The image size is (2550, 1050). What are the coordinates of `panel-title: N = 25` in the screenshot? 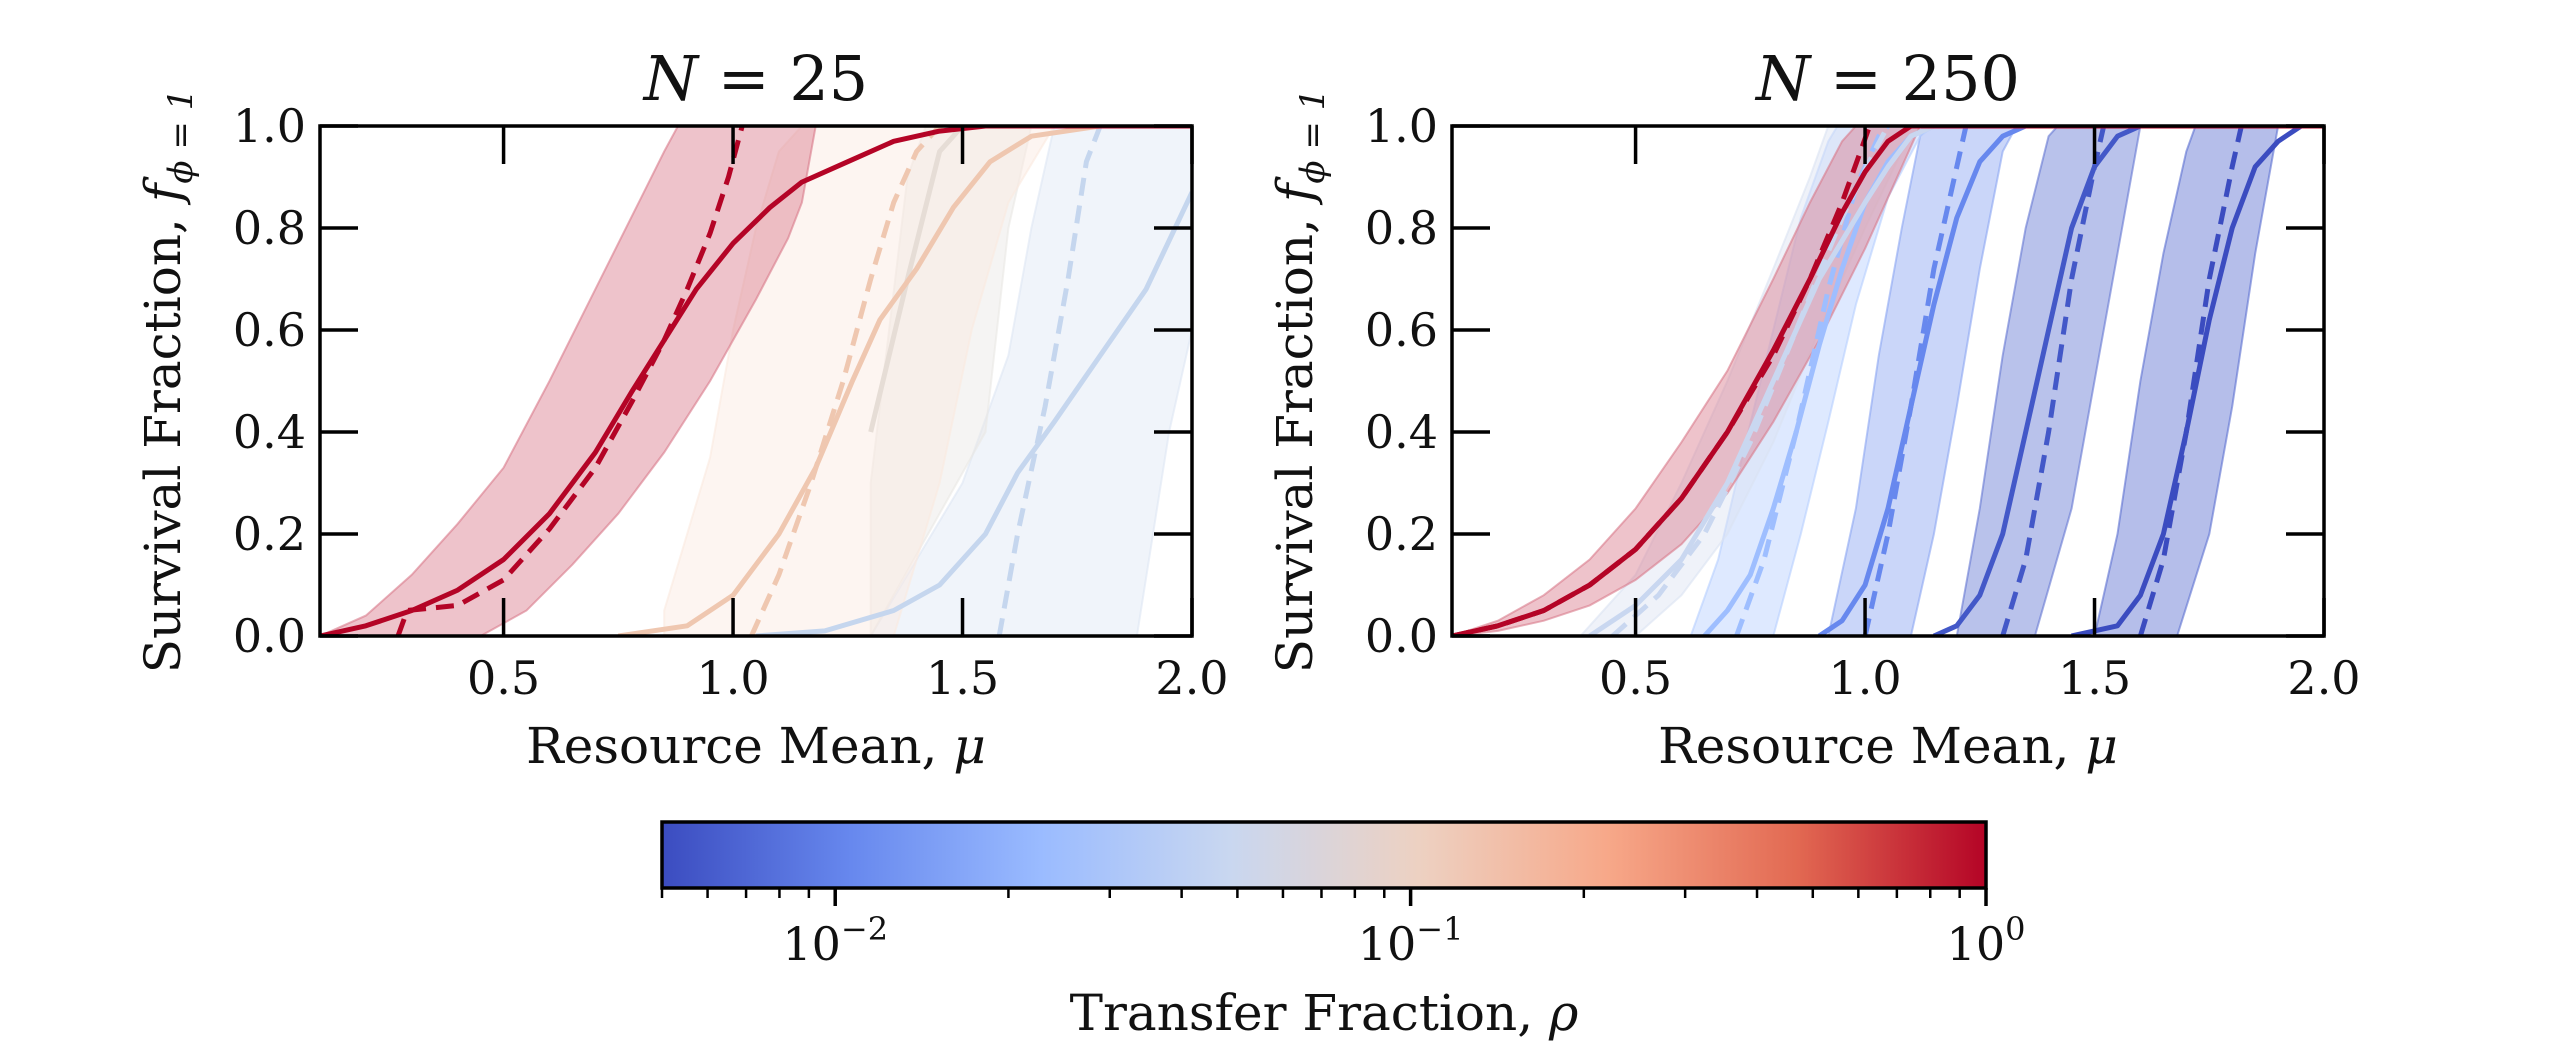 It's located at (755, 78).